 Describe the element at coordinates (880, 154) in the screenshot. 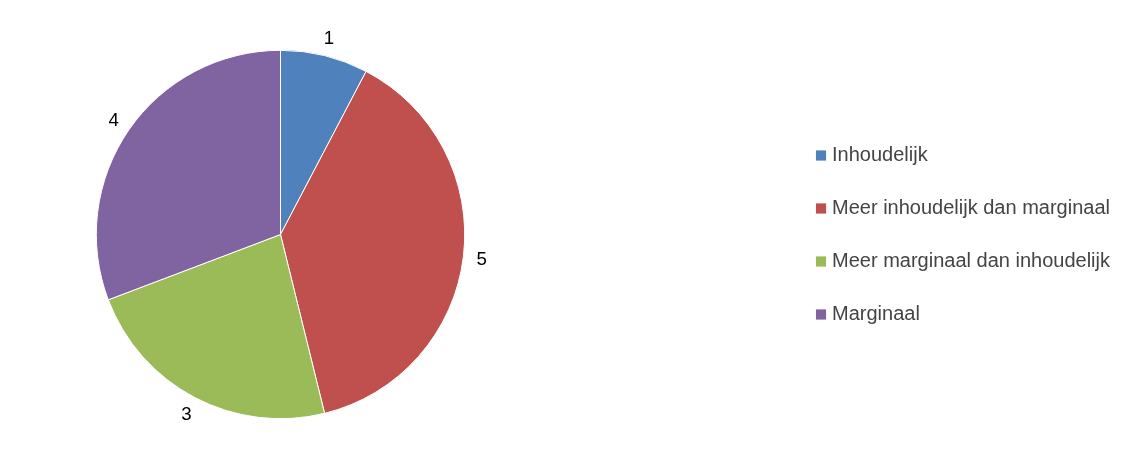

I see `legend-label: Inhoudelijk` at that location.